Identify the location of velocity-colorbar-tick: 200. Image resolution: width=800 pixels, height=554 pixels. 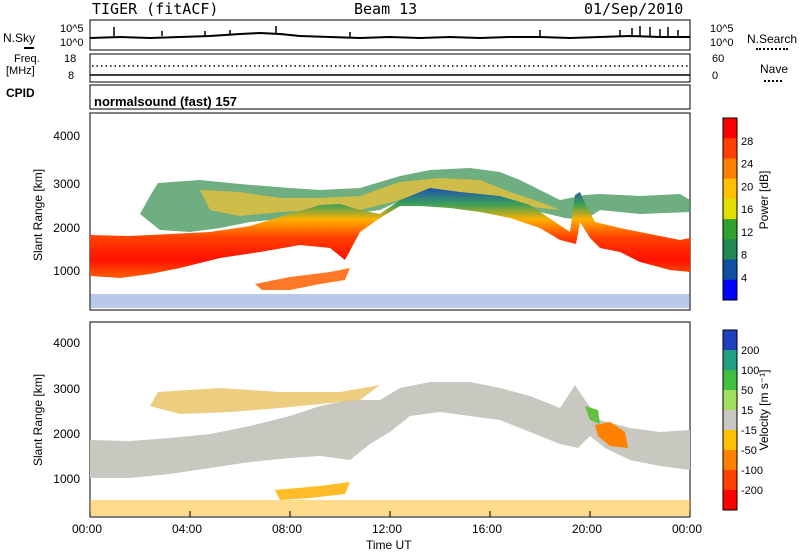
(750, 351).